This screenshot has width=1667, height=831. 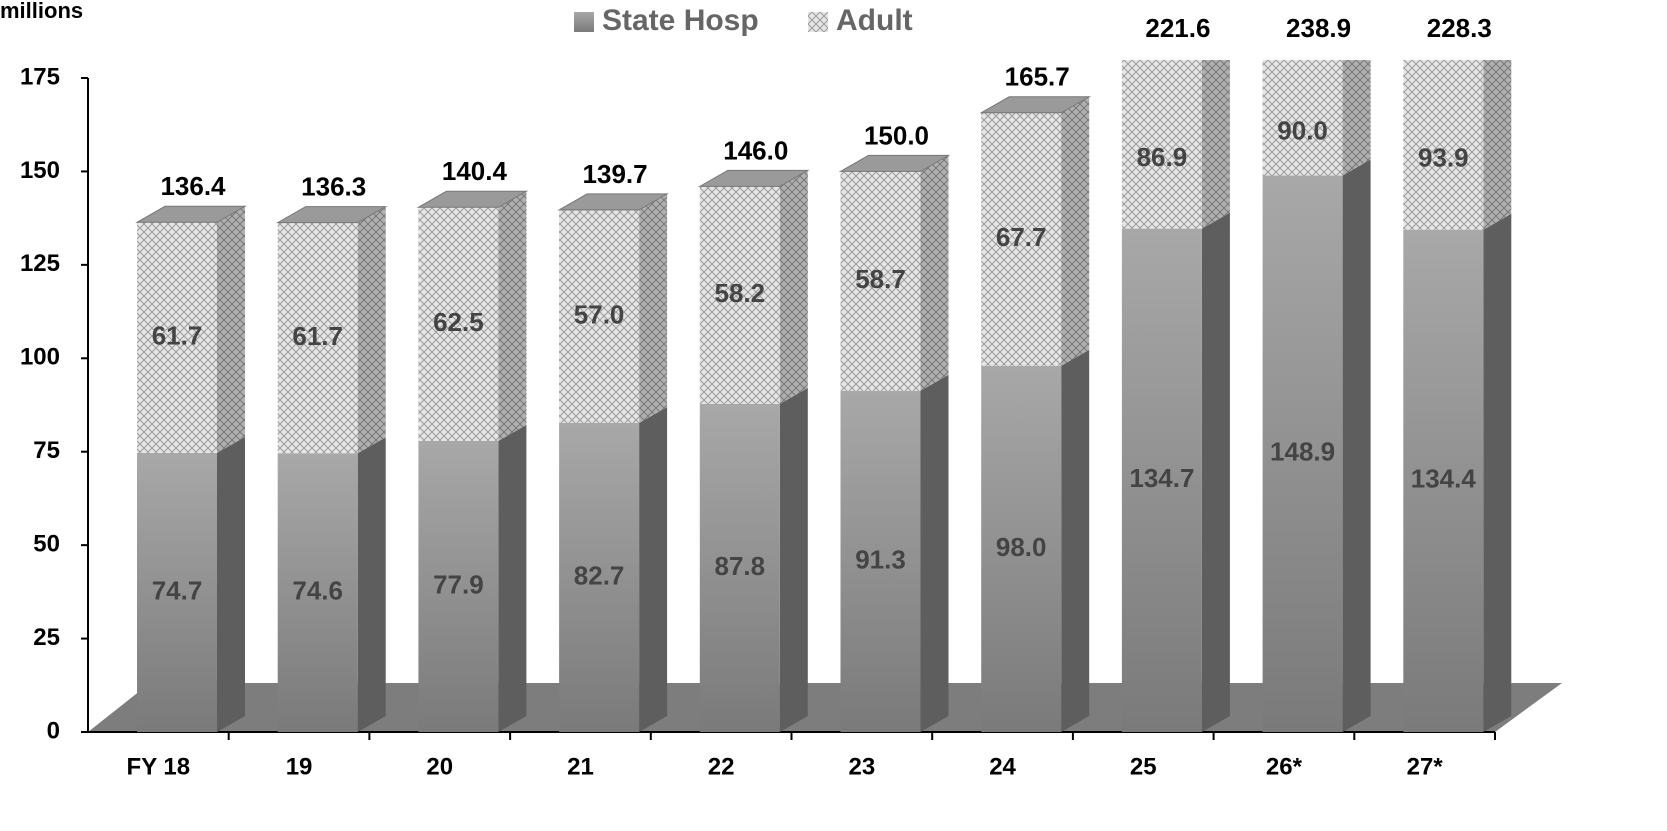 What do you see at coordinates (46, 543) in the screenshot?
I see `y-tick-label: 50` at bounding box center [46, 543].